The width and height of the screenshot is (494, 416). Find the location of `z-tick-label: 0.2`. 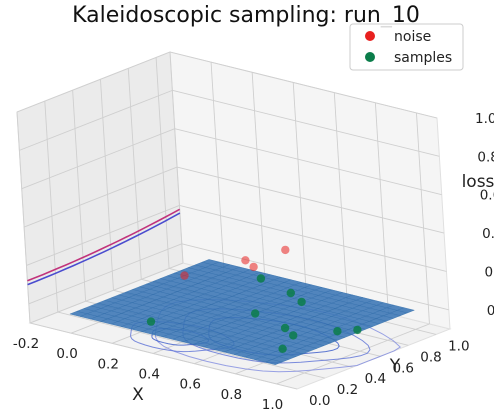

z-tick-label: 0.2 is located at coordinates (489, 273).